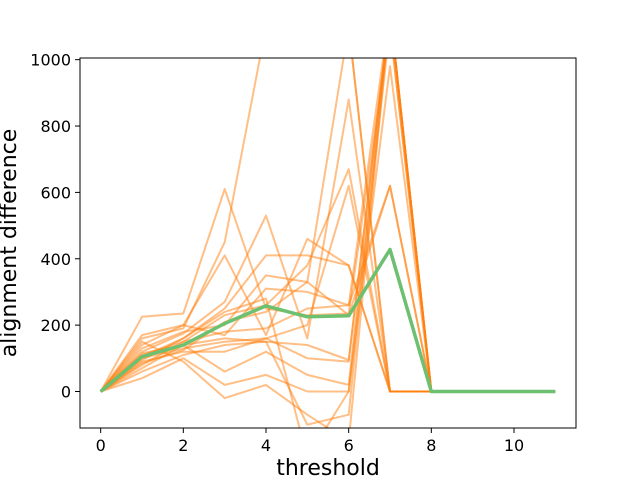 The width and height of the screenshot is (640, 480). I want to click on x-tick-label: 8, so click(431, 445).